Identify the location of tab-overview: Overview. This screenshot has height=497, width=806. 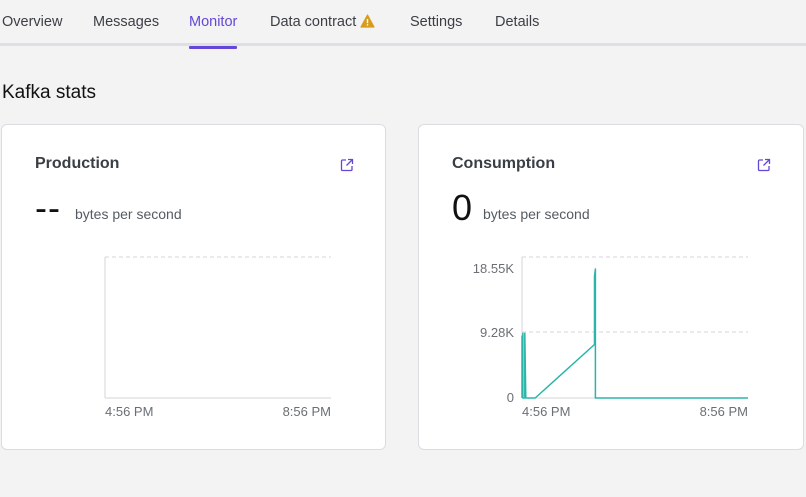
(32, 22).